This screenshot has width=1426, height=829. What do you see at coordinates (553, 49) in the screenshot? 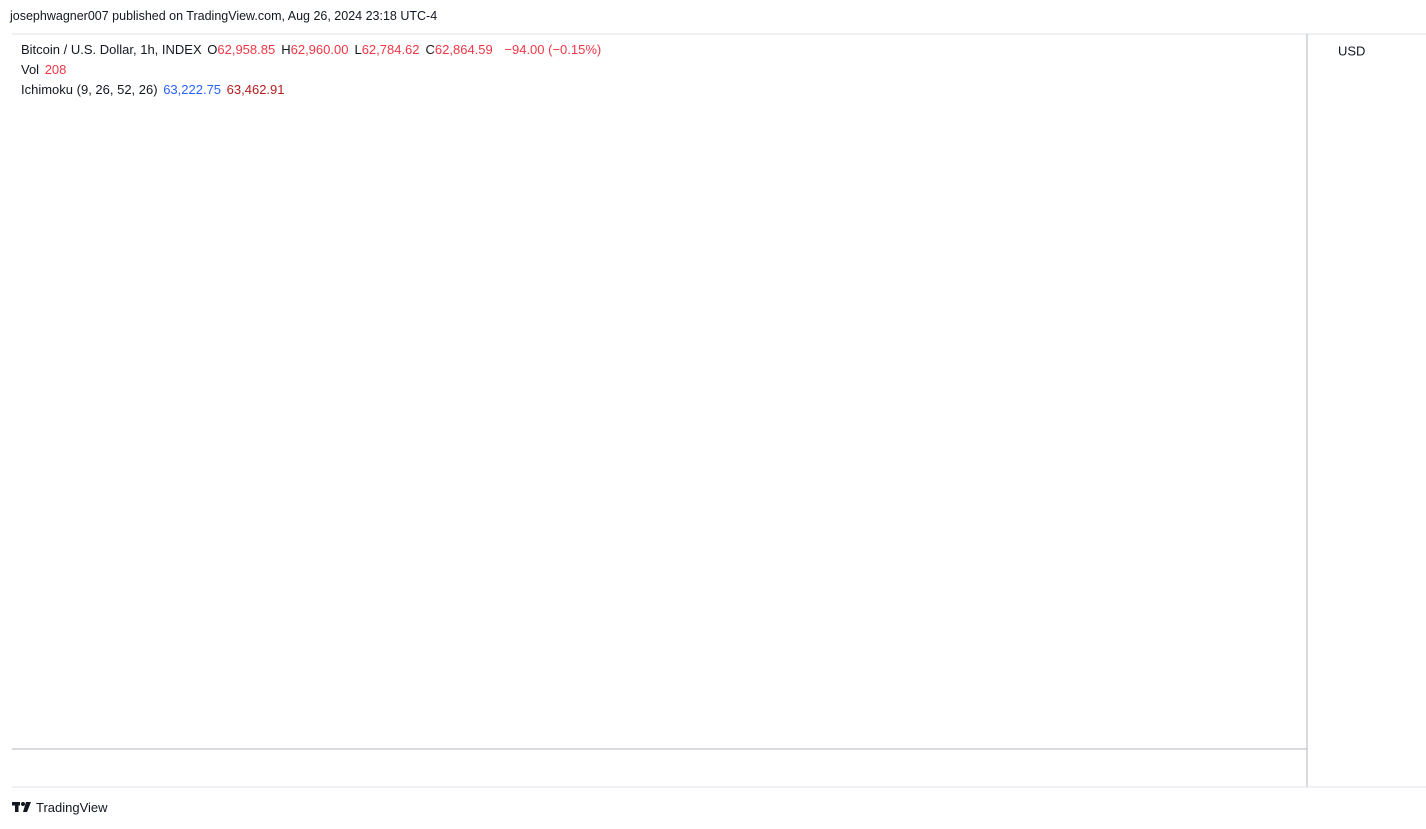
I see `change: −94.00 (−0.15%)` at bounding box center [553, 49].